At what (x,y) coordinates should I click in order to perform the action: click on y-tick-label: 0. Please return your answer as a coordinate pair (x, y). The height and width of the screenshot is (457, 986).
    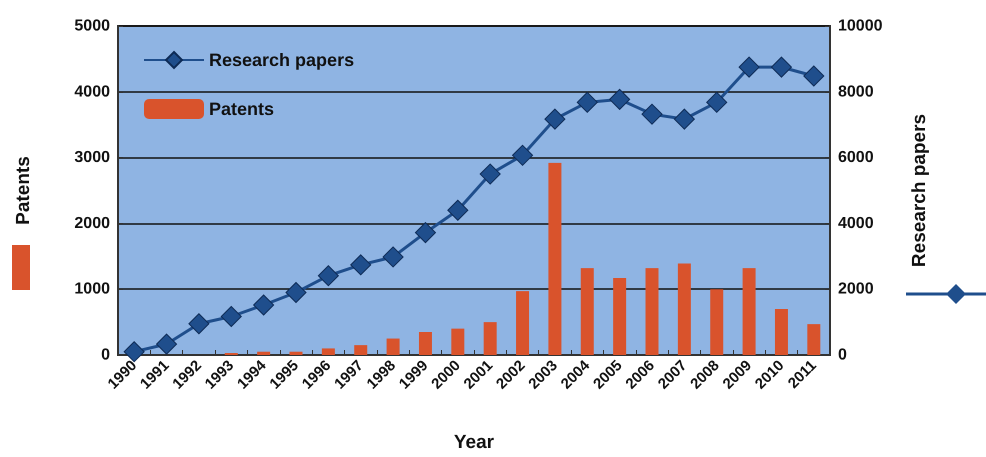
    Looking at the image, I should click on (105, 355).